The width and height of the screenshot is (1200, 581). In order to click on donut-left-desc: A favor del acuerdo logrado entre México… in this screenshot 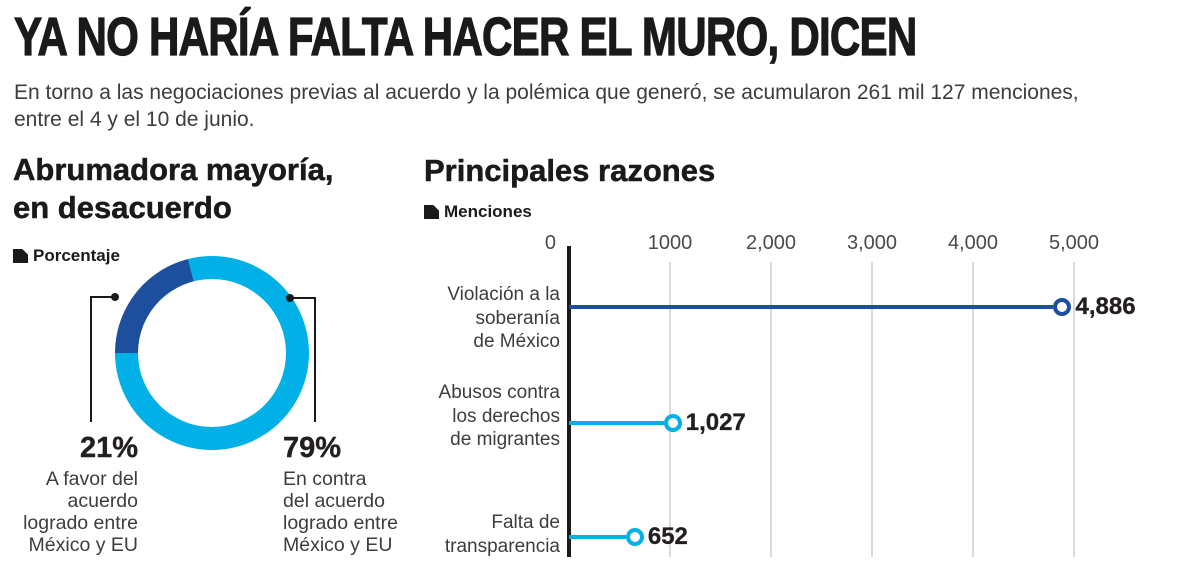, I will do `click(71, 512)`.